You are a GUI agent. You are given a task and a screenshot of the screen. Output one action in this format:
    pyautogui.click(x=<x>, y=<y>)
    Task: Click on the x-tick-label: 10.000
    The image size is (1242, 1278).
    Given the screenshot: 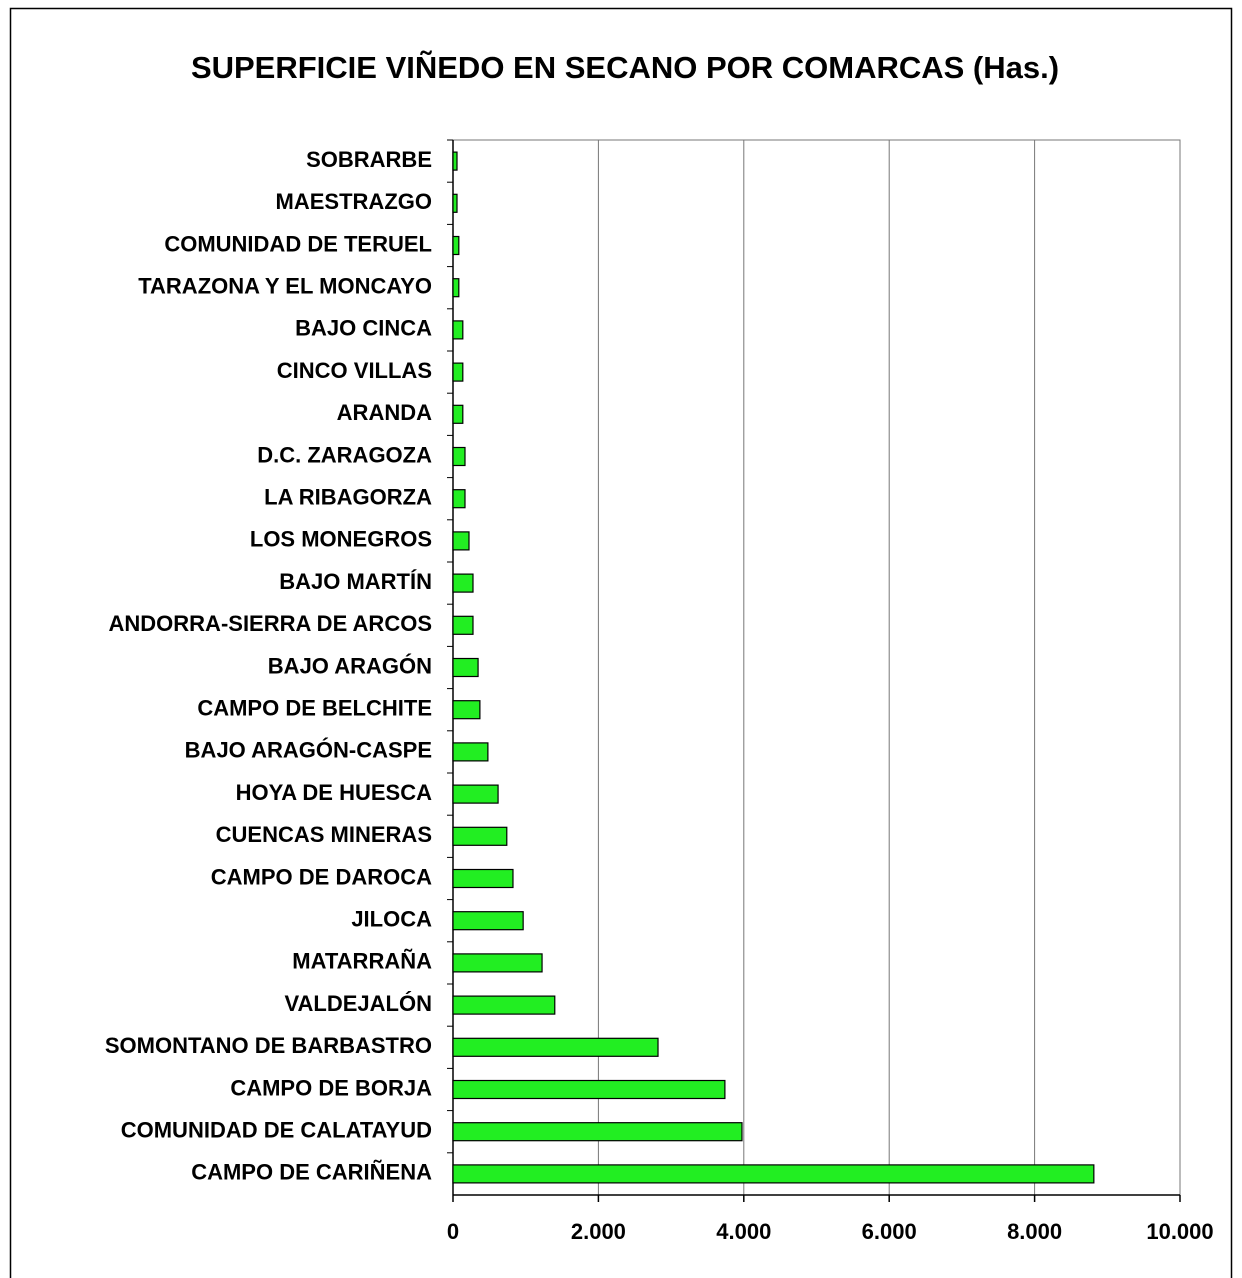 What is the action you would take?
    pyautogui.click(x=1179, y=1231)
    